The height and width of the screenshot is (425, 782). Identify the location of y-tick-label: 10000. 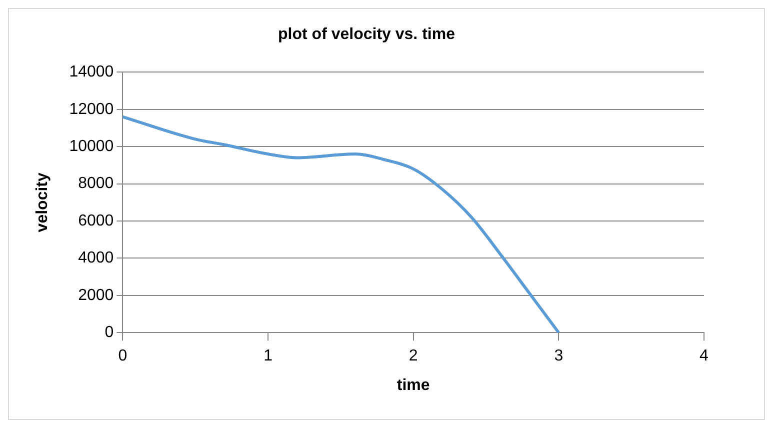
(91, 147).